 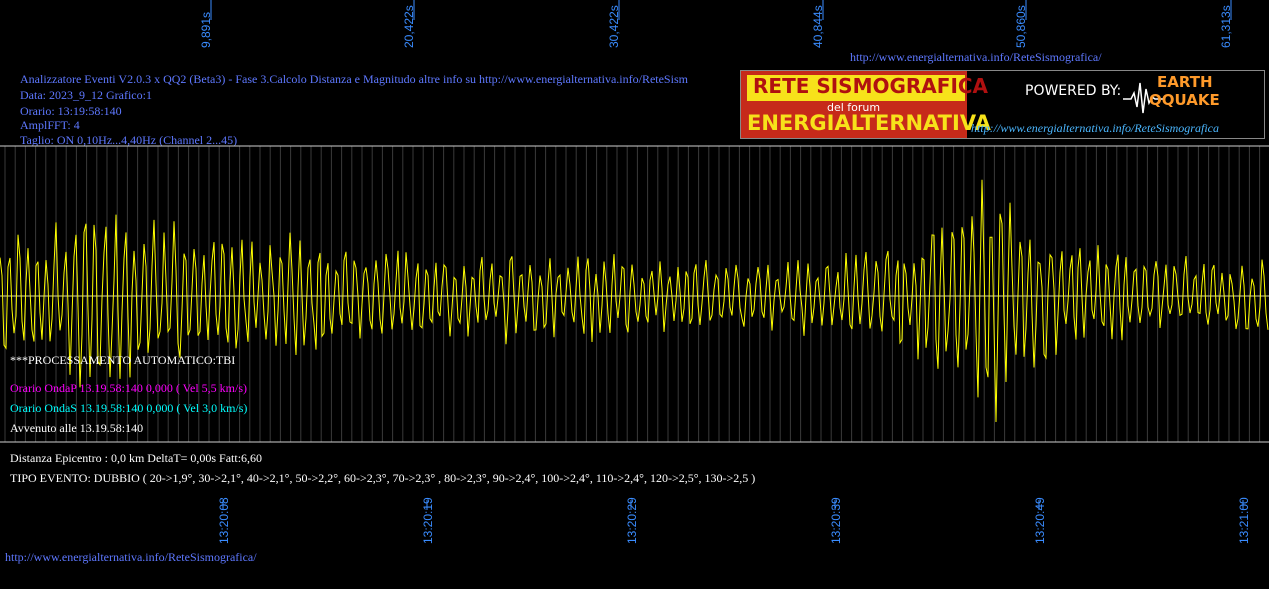 What do you see at coordinates (854, 107) in the screenshot?
I see `banner-subtitle: del forum` at bounding box center [854, 107].